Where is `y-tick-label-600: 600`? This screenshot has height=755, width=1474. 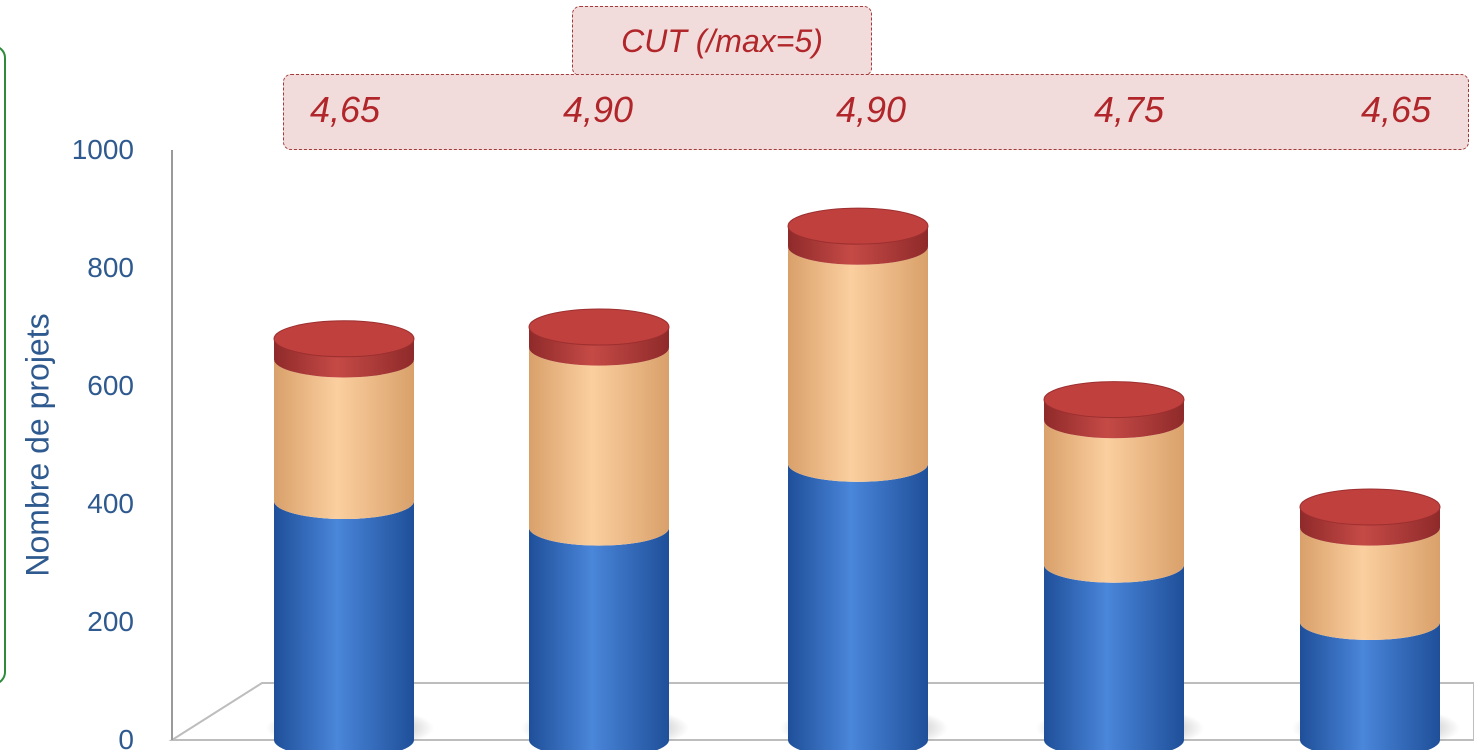
y-tick-label-600: 600 is located at coordinates (110, 385).